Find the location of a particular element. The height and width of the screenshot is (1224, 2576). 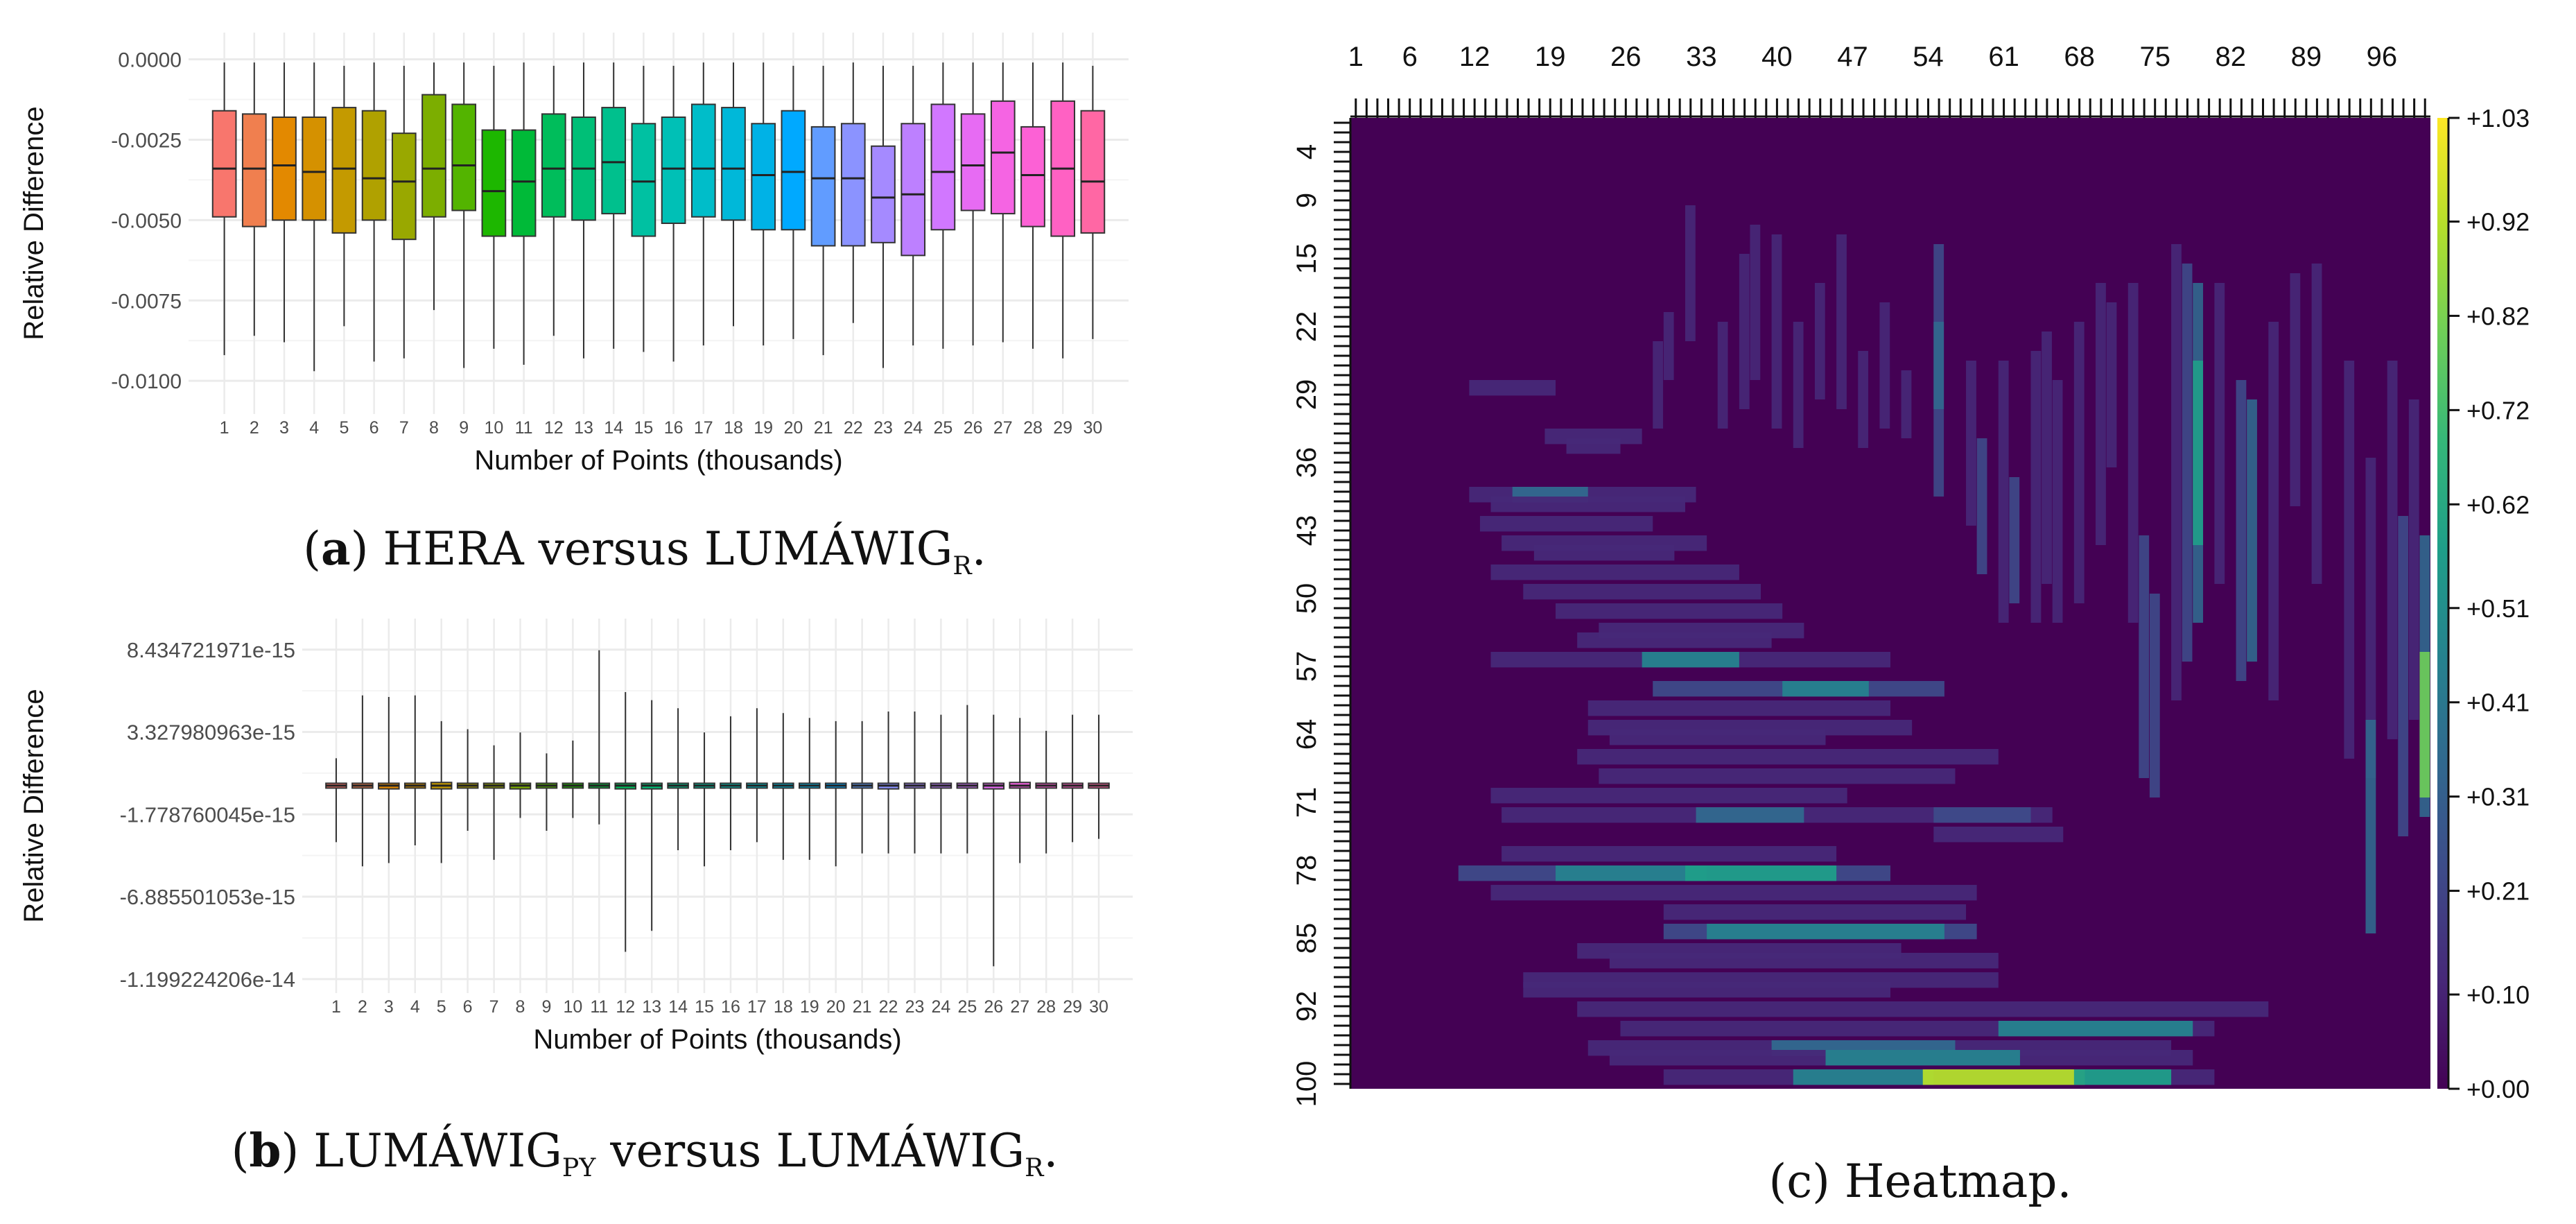

heatmap-y-label: 71 is located at coordinates (1306, 802).